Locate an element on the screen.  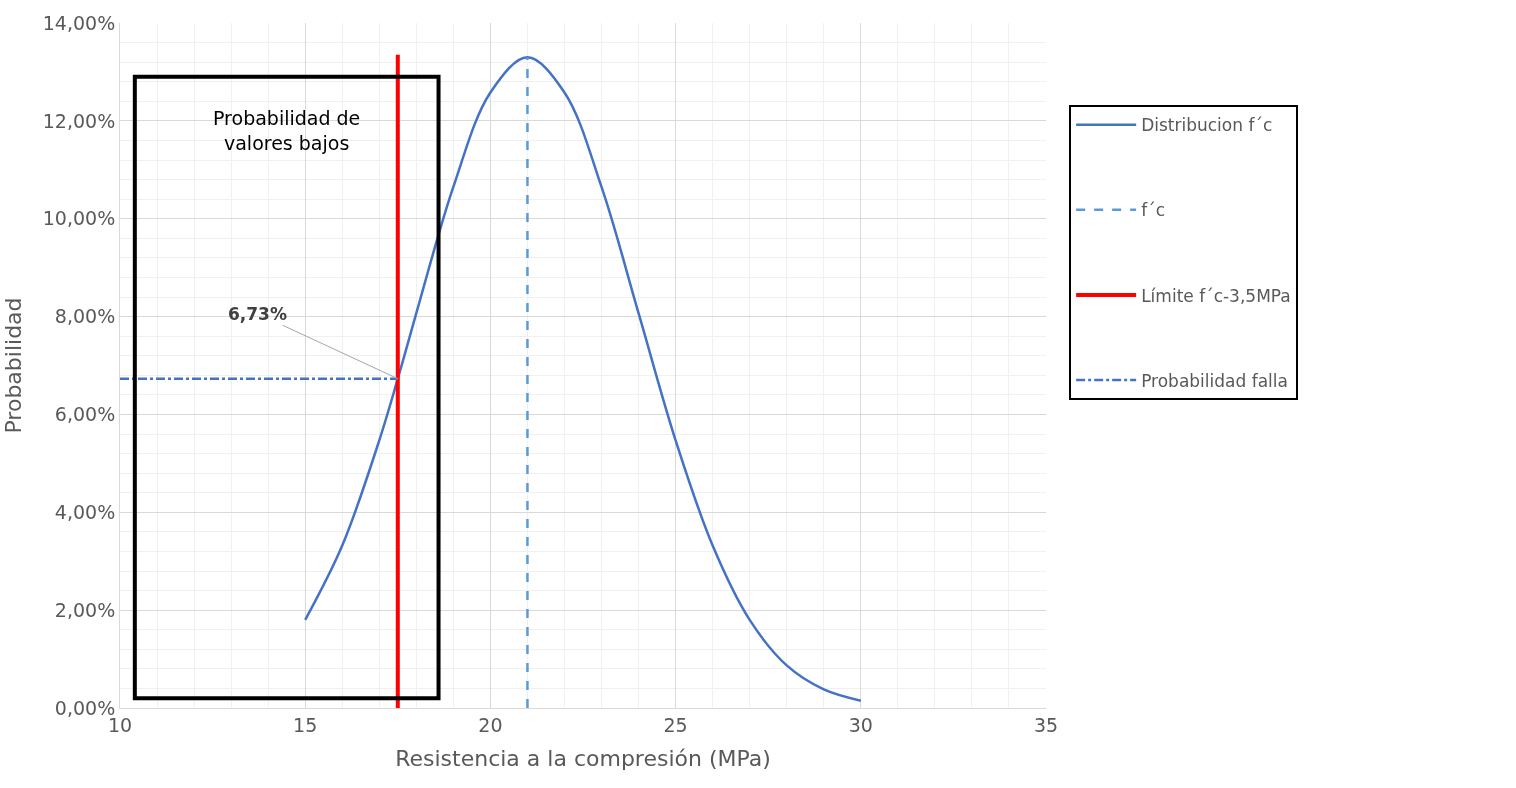
x-tick-label: 25 is located at coordinates (675, 724).